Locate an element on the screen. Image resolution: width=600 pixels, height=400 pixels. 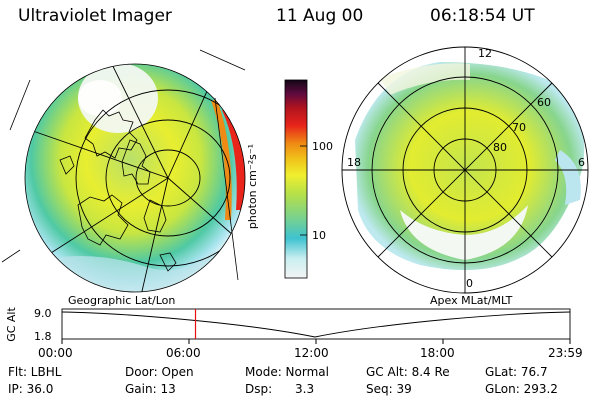
timeline-x-tick-0000: 00:00 is located at coordinates (55, 353).